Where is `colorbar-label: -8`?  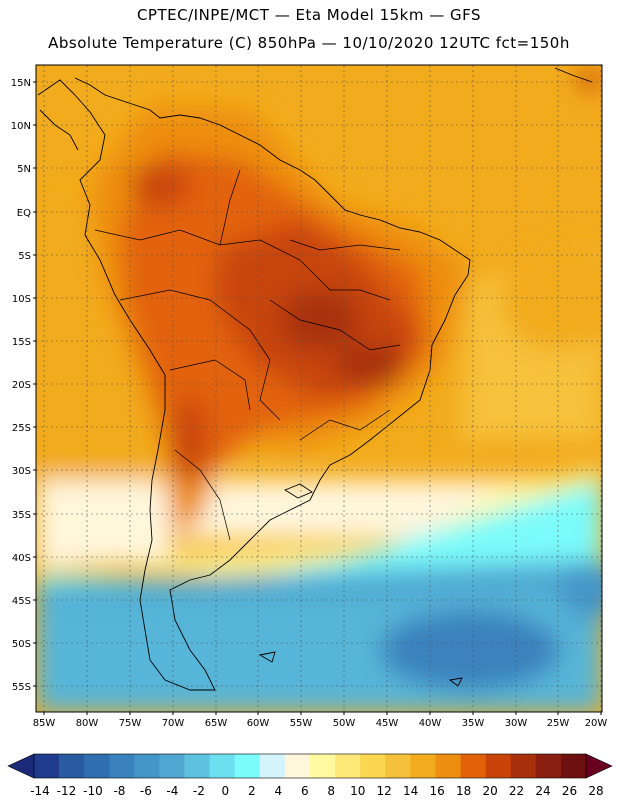 colorbar-label: -8 is located at coordinates (119, 791).